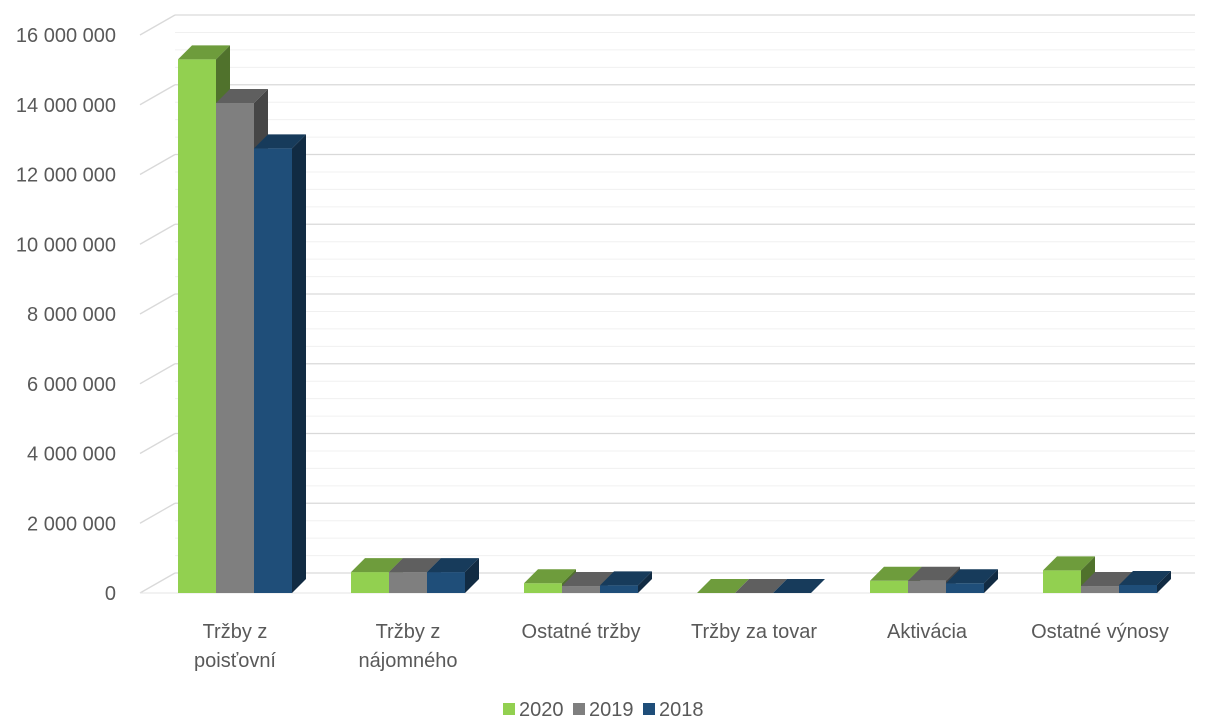 The width and height of the screenshot is (1206, 728). What do you see at coordinates (71, 315) in the screenshot?
I see `y-tick-label: 8 000 000` at bounding box center [71, 315].